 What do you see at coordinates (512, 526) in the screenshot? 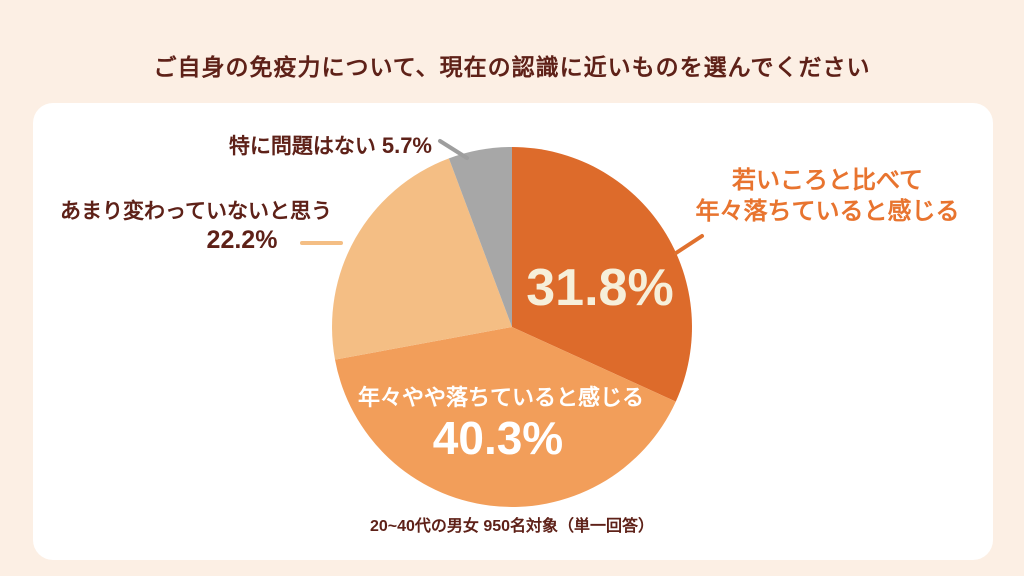
I see `survey-footnote: 20~40代の男女 950名対象（単一回答）` at bounding box center [512, 526].